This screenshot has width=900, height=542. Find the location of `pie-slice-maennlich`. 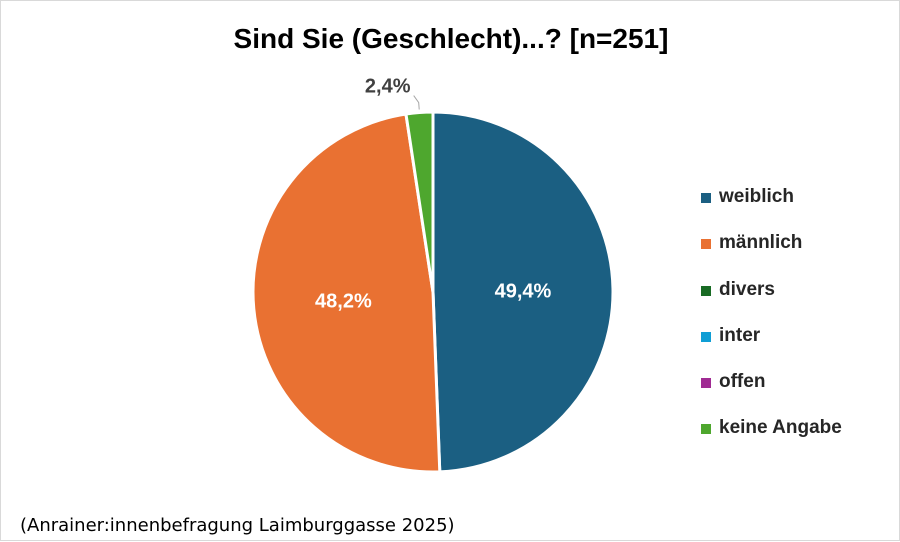

pie-slice-maennlich is located at coordinates (346, 293).